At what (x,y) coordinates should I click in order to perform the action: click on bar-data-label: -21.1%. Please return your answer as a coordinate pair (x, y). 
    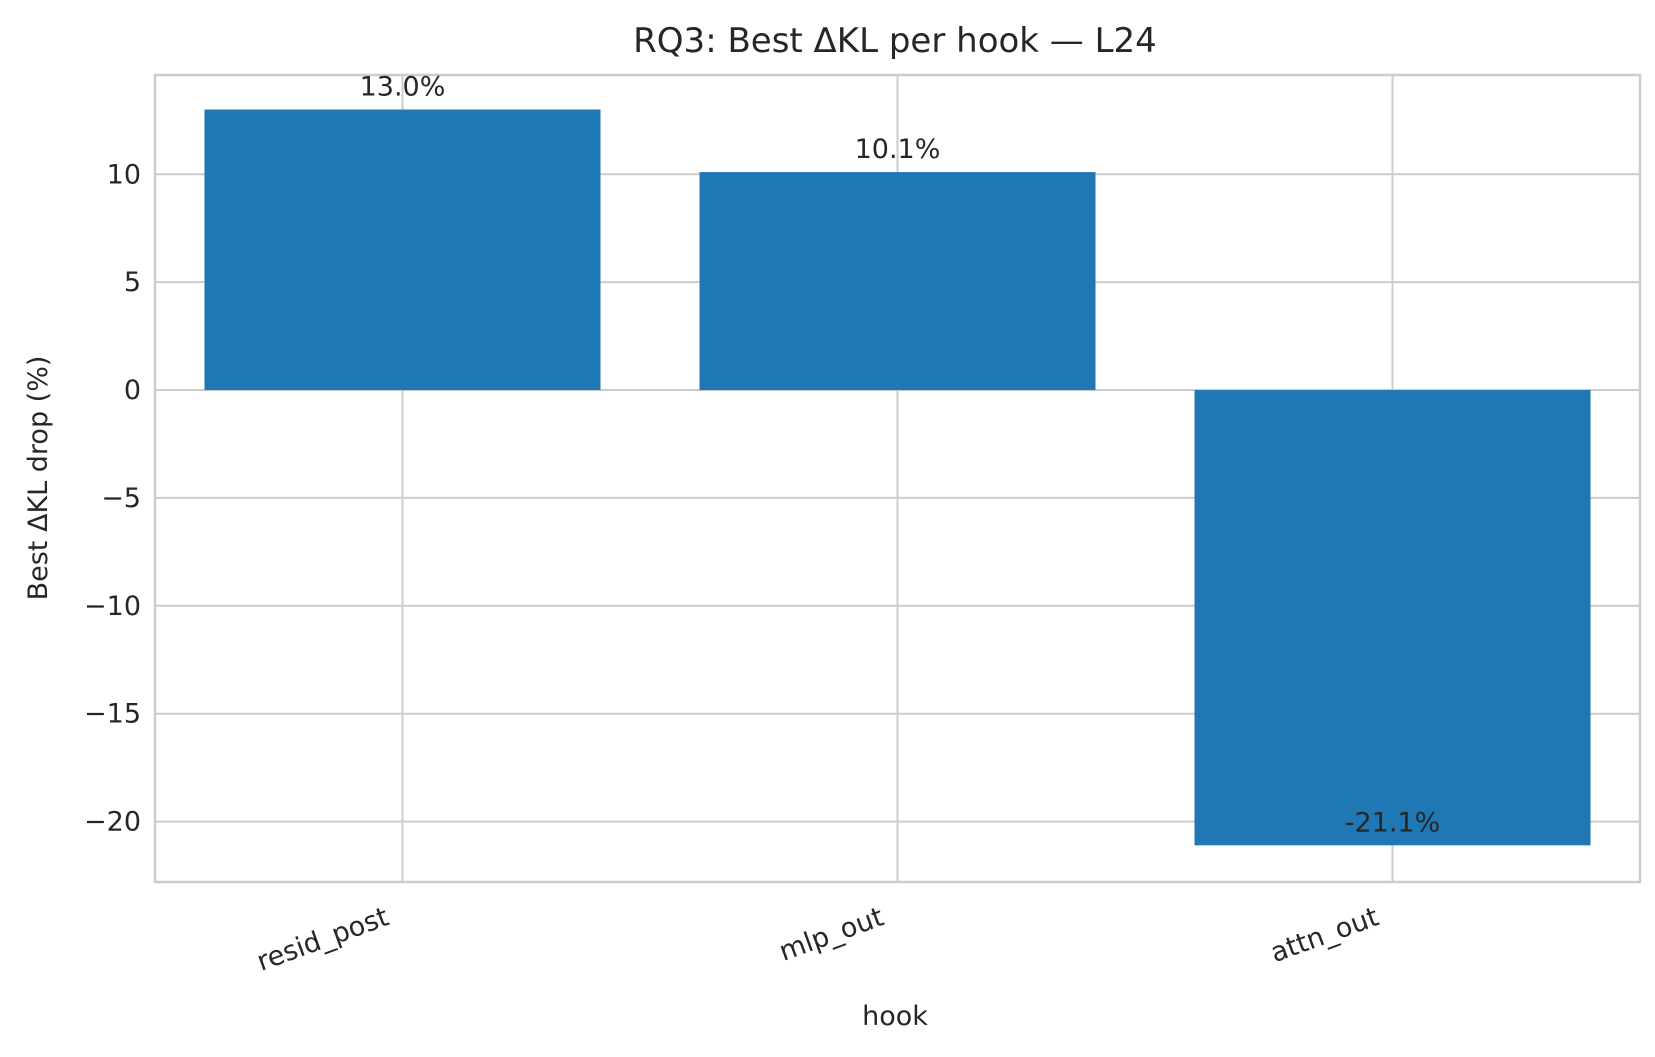
    Looking at the image, I should click on (1393, 822).